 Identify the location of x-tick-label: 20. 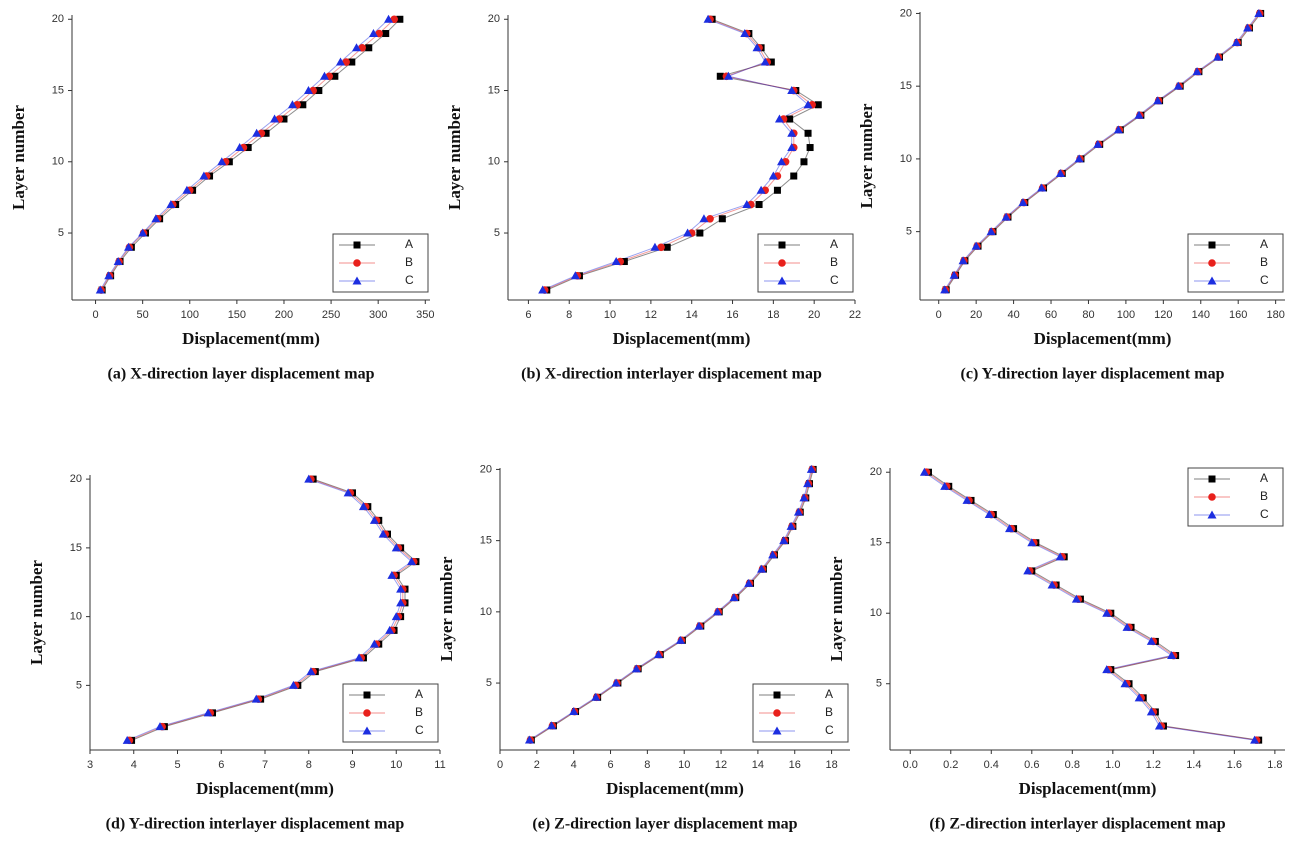
(976, 315).